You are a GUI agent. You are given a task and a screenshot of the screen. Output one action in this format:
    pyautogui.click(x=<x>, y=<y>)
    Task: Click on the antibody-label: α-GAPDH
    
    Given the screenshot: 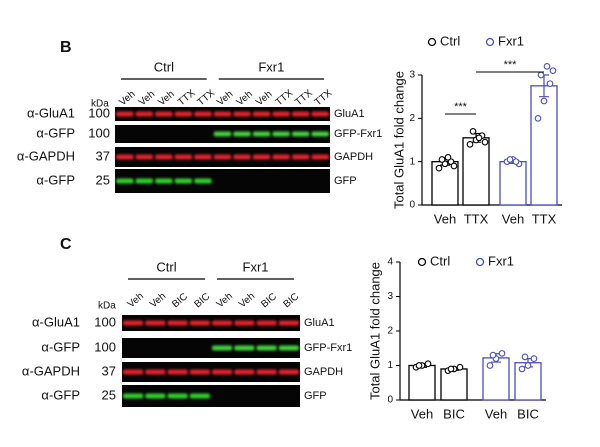 What is the action you would take?
    pyautogui.click(x=51, y=370)
    